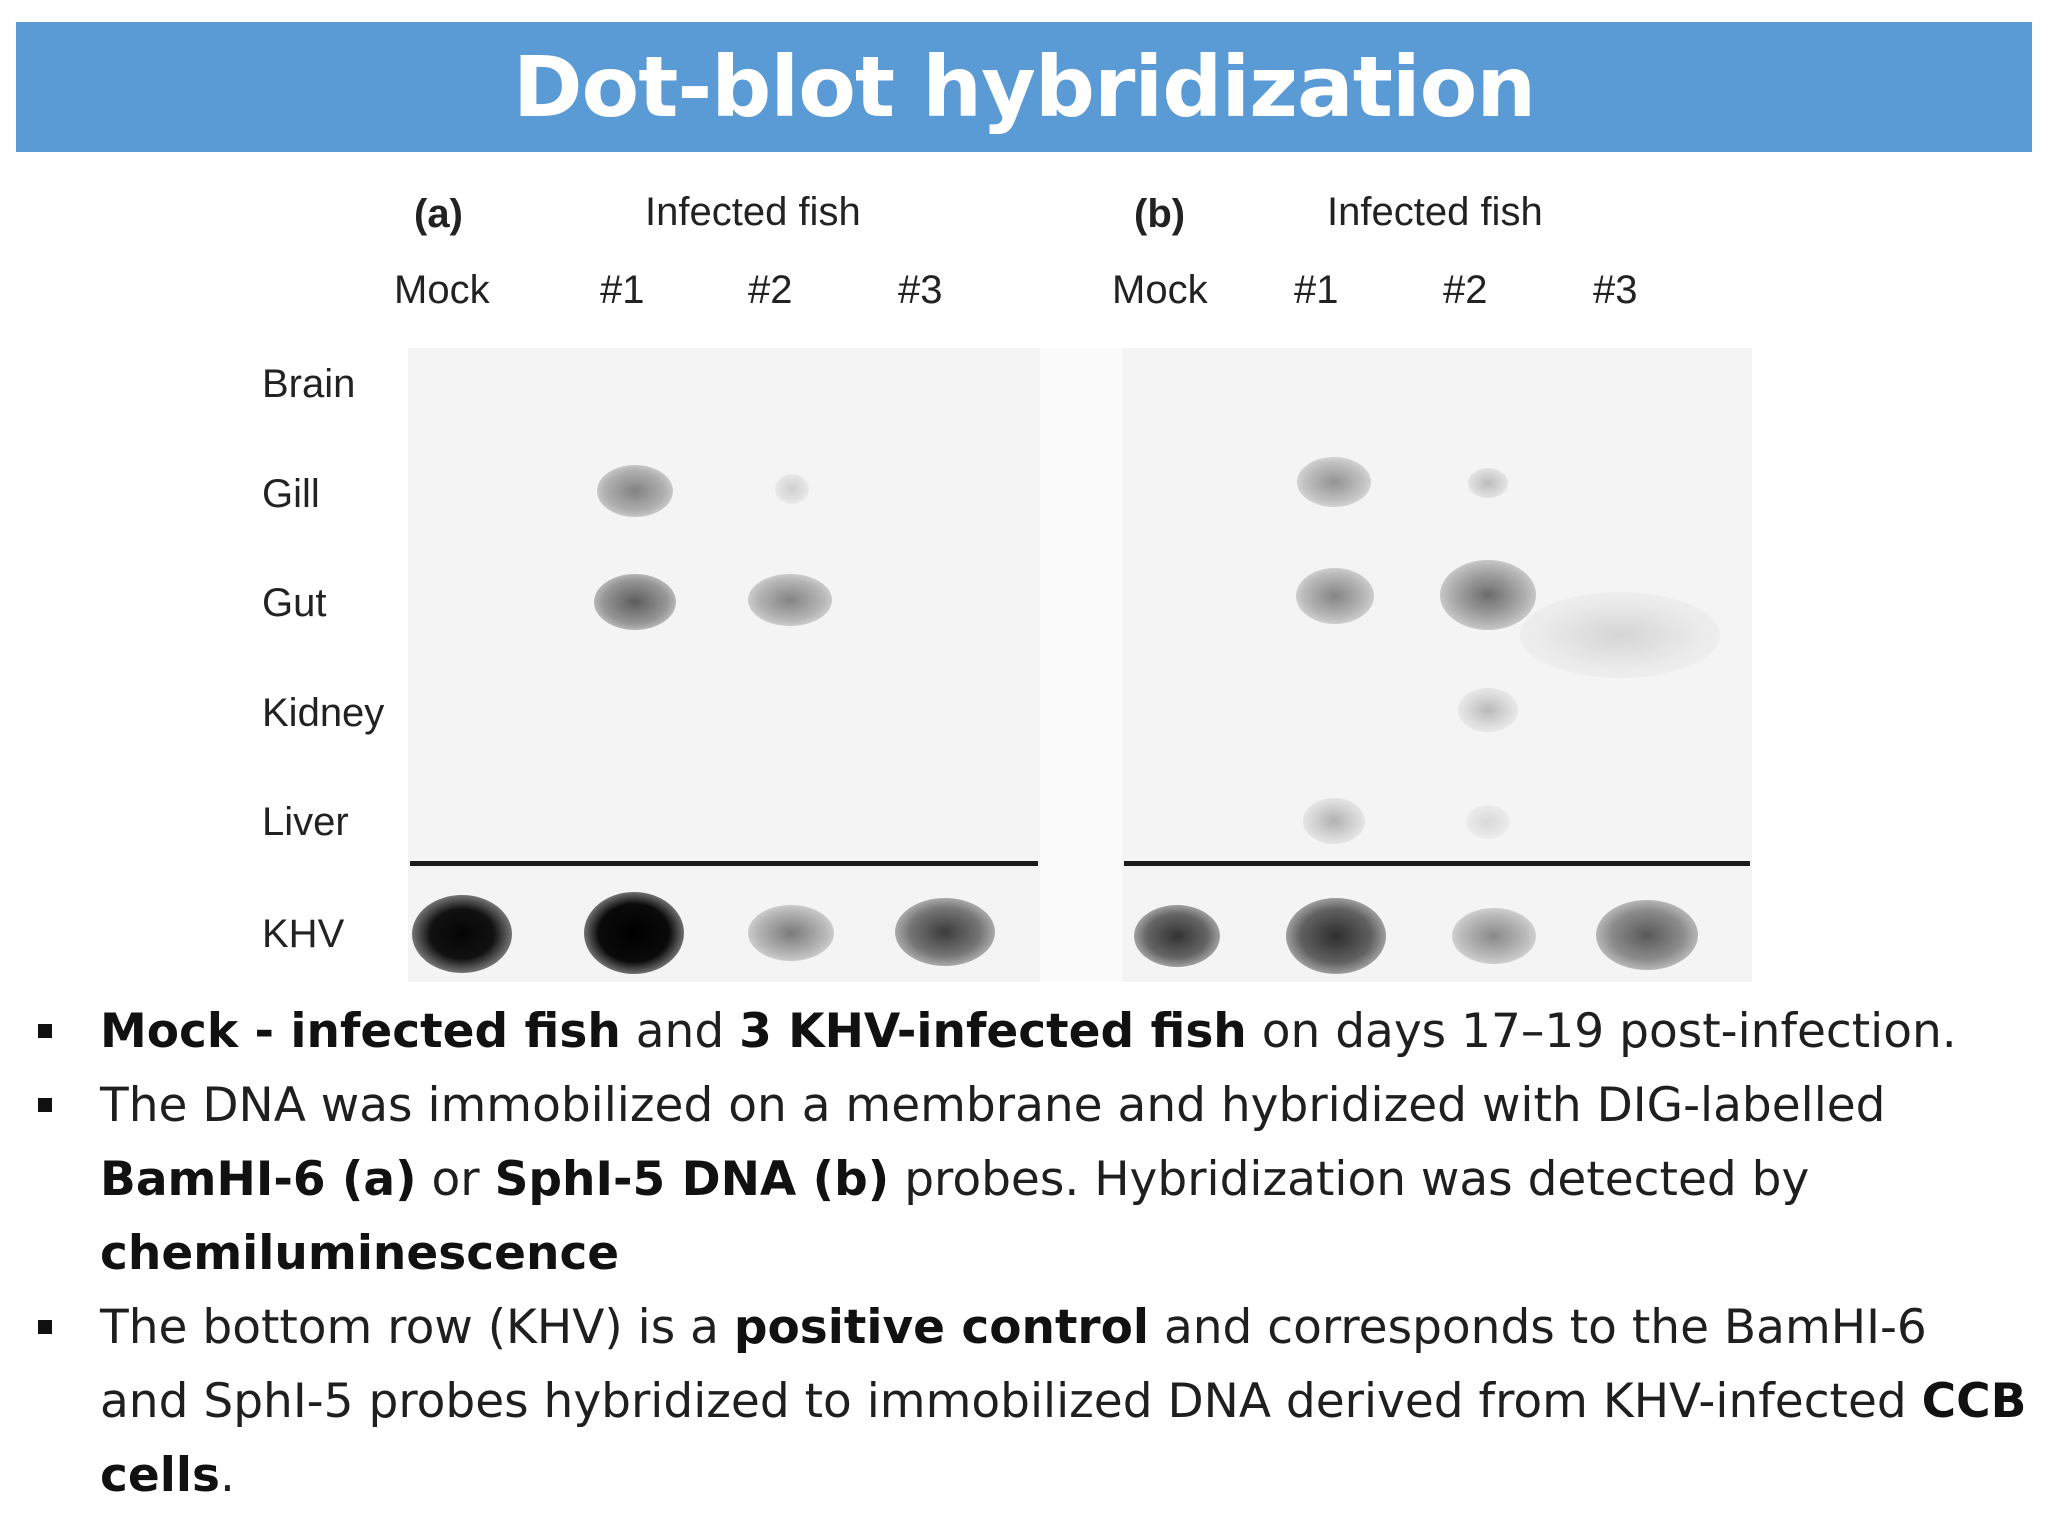  I want to click on dot-a-gut-fish1, so click(635, 602).